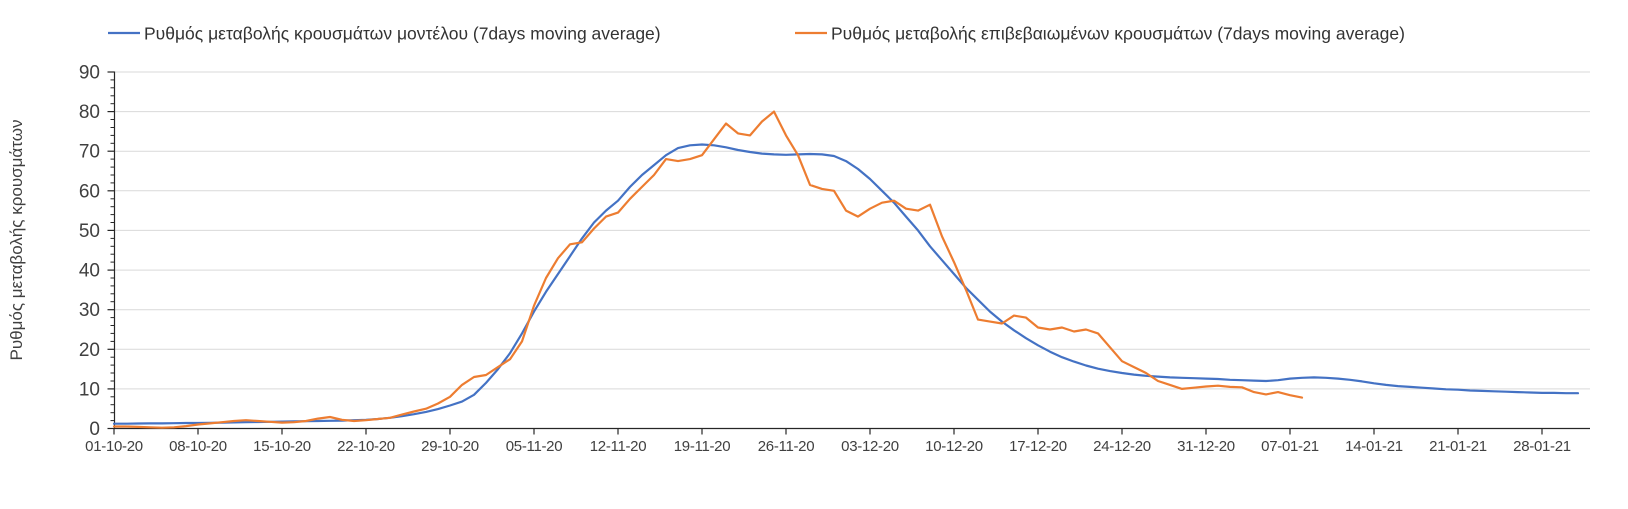  Describe the element at coordinates (89, 231) in the screenshot. I see `y-tick-label: 50` at that location.